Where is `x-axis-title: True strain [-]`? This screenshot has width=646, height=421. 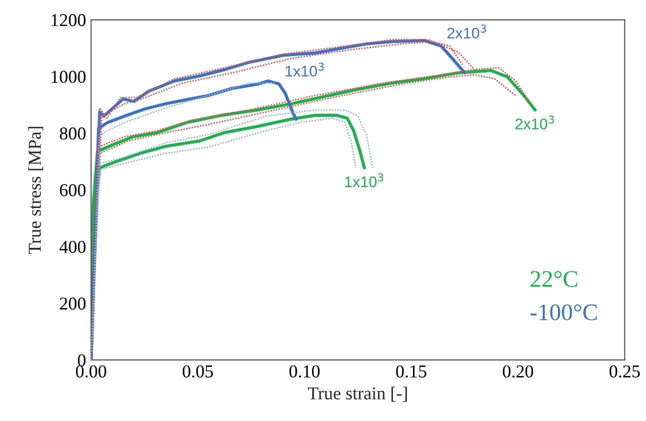 x-axis-title: True strain [-] is located at coordinates (357, 394).